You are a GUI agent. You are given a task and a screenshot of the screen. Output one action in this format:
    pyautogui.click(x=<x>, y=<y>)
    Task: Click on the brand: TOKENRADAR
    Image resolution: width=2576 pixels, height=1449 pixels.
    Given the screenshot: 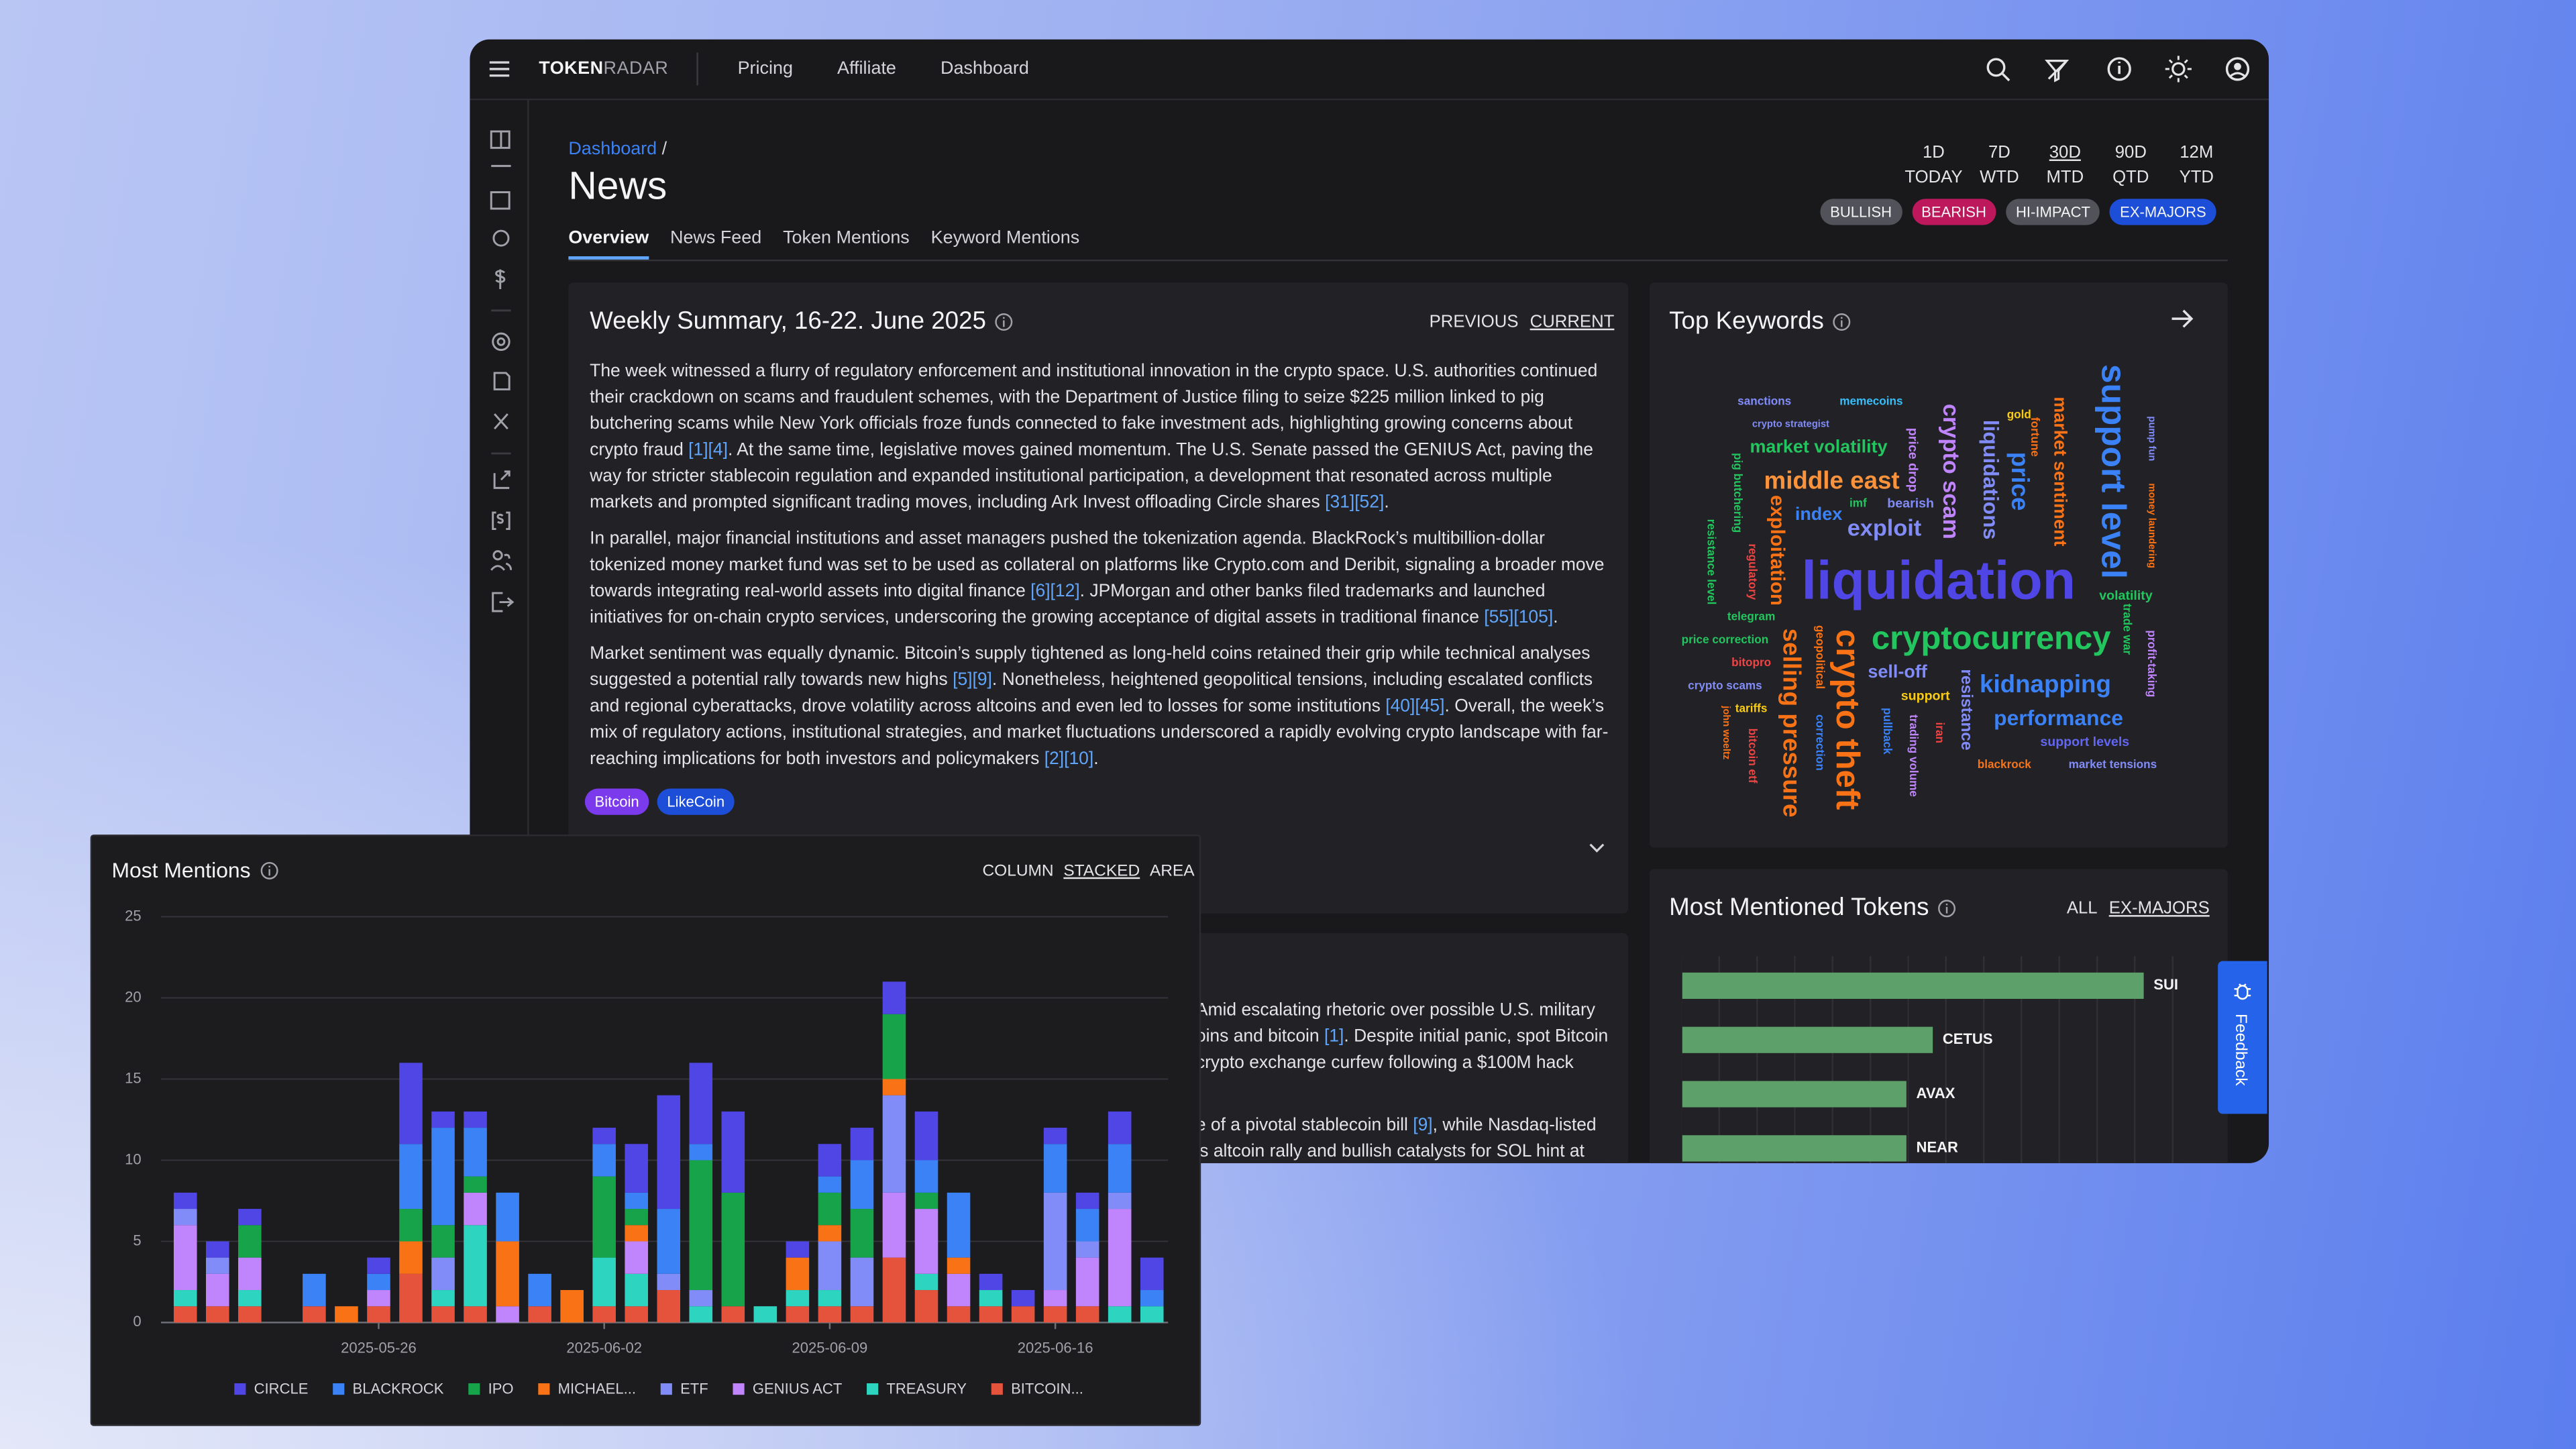 What is the action you would take?
    pyautogui.click(x=603, y=68)
    